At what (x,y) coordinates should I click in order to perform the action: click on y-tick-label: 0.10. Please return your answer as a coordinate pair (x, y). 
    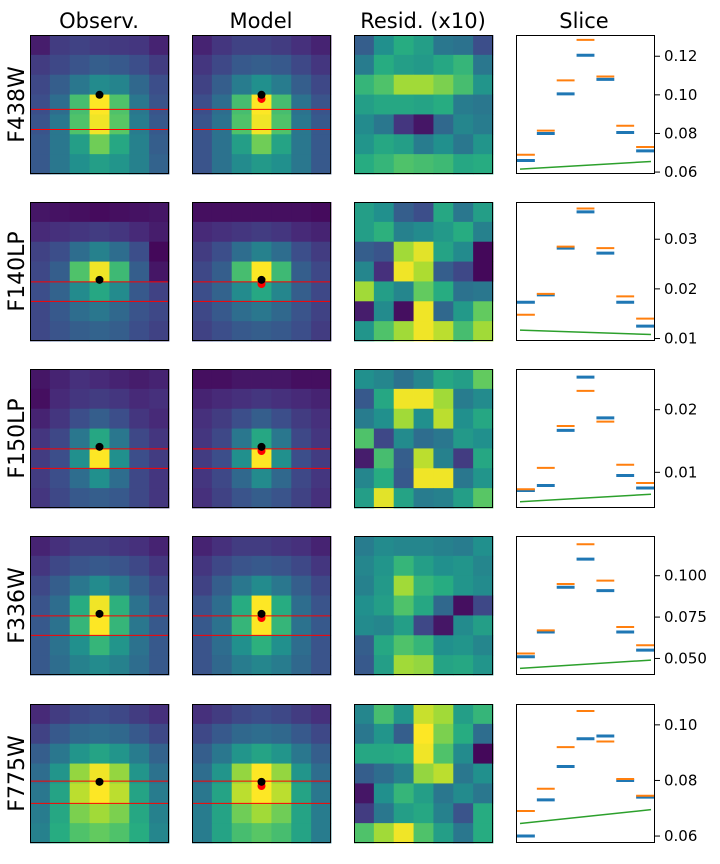
    Looking at the image, I should click on (680, 95).